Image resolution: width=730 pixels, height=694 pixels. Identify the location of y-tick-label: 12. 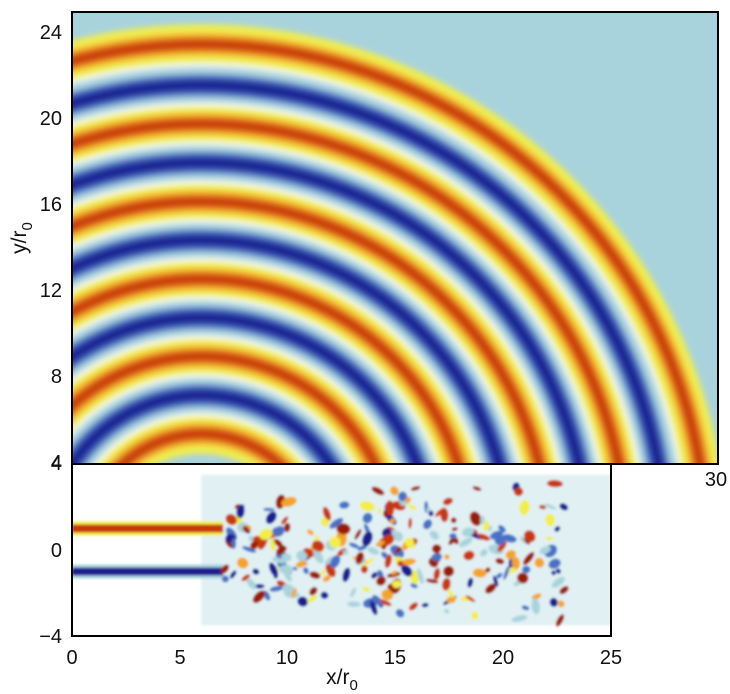
(51, 291).